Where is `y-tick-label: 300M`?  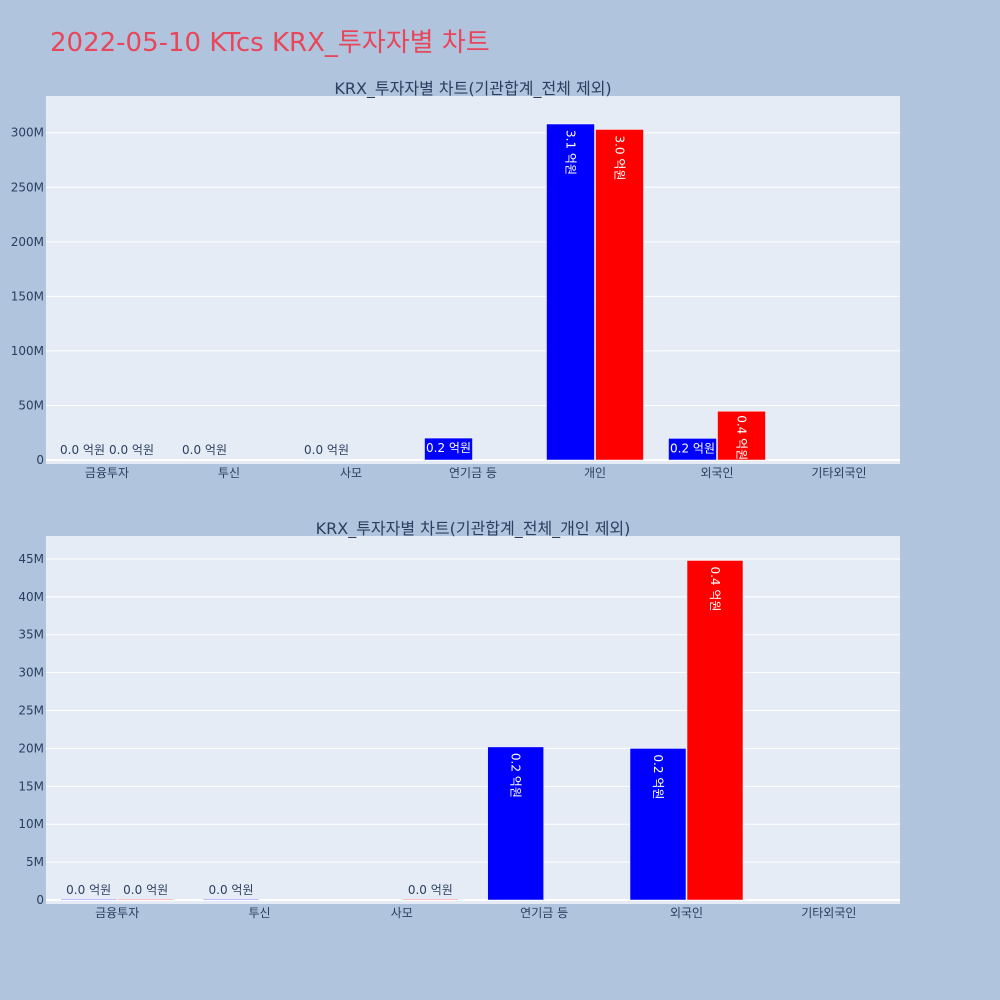 y-tick-label: 300M is located at coordinates (27, 133).